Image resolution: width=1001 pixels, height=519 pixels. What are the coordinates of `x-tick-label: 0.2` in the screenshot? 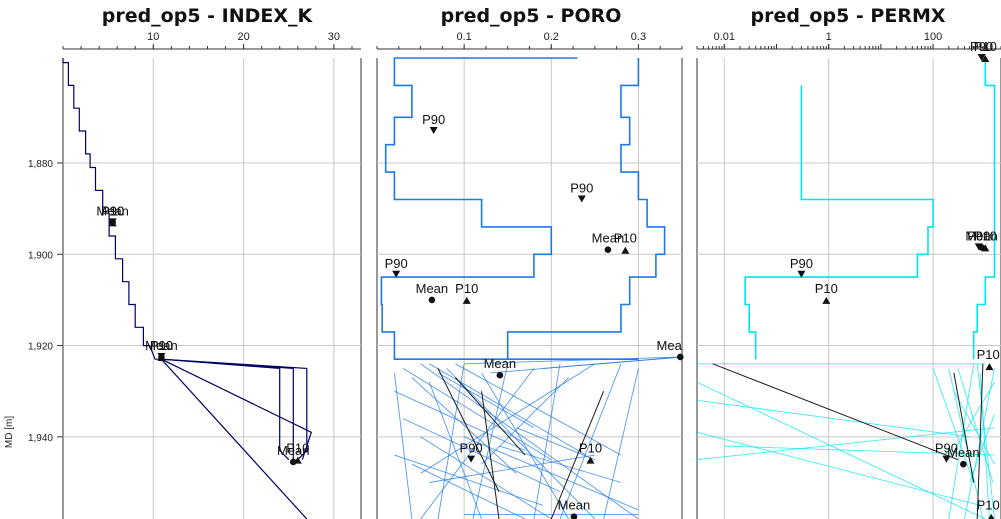 It's located at (551, 37).